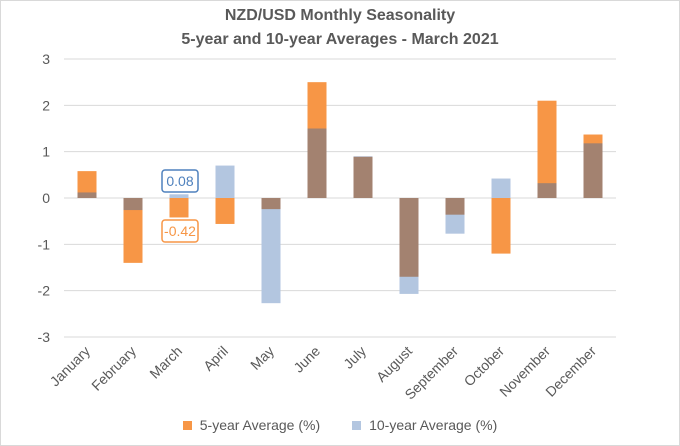  I want to click on bar-group-september, so click(455, 216).